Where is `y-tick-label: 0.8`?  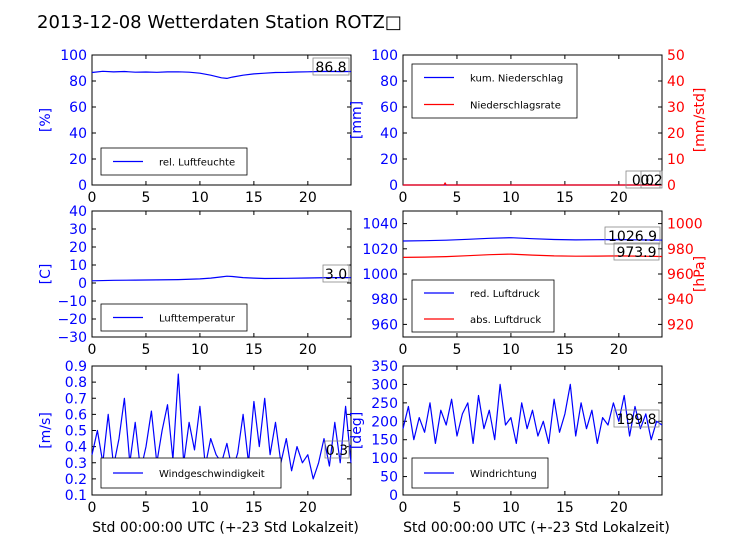
y-tick-label: 0.8 is located at coordinates (76, 383).